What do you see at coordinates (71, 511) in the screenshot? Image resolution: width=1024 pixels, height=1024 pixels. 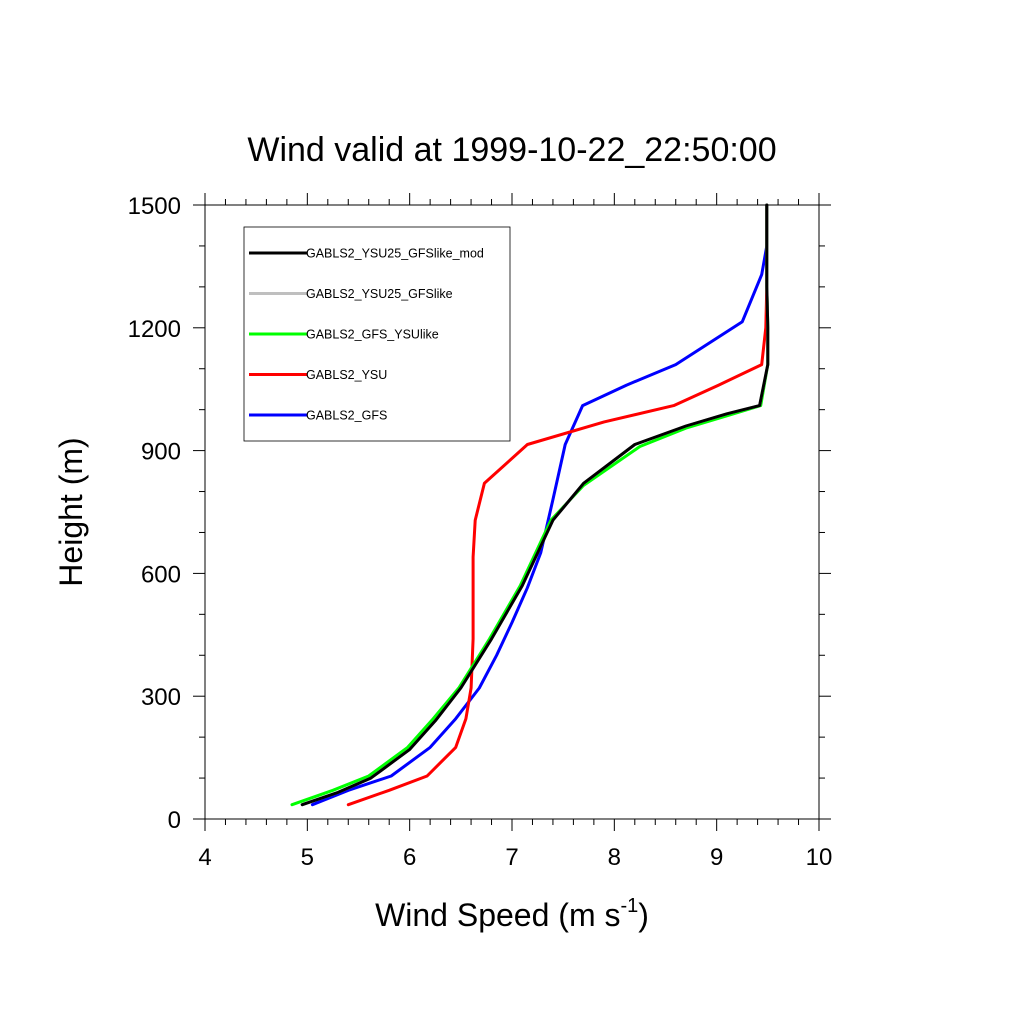 I see `y-axis-title: Height (m)` at bounding box center [71, 511].